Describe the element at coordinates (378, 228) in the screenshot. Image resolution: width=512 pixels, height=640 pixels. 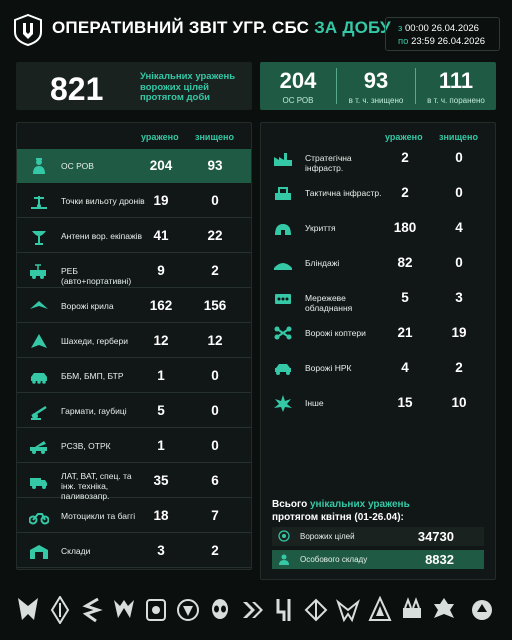
I see `stats-row: Укриття 180 4` at that location.